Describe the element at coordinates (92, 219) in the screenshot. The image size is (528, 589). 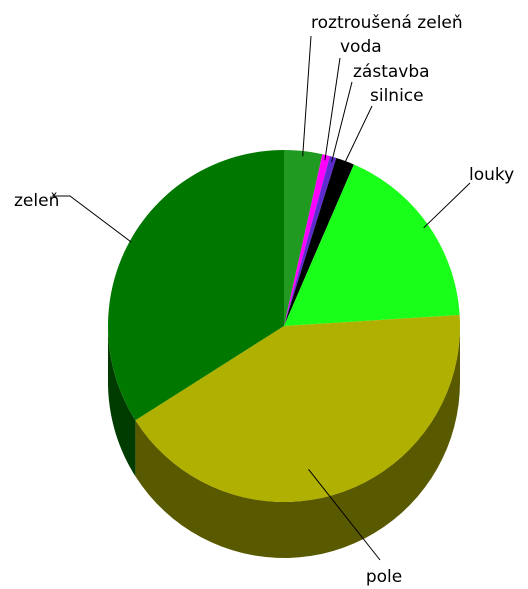
I see `leader-line-zeleň` at that location.